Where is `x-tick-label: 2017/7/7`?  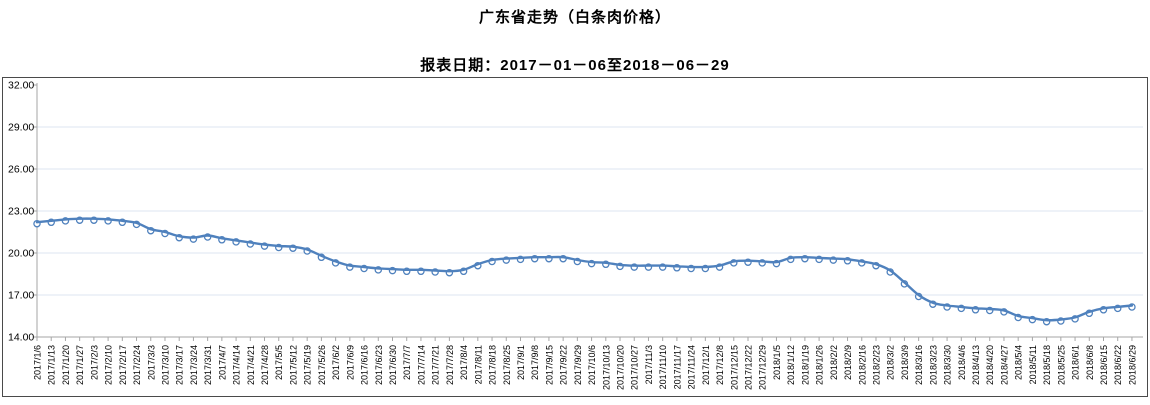 x-tick-label: 2017/7/7 is located at coordinates (407, 362).